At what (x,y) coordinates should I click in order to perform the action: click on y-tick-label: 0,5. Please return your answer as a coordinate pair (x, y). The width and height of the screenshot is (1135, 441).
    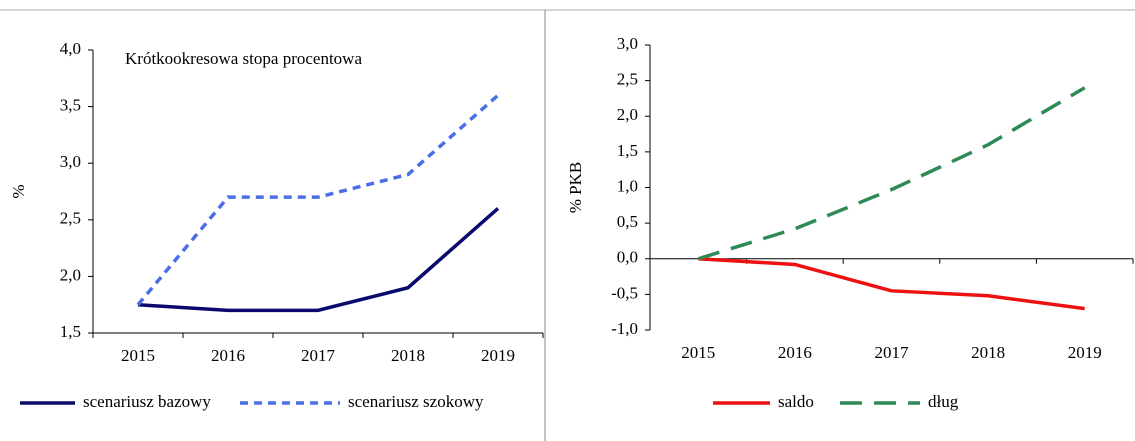
    Looking at the image, I should click on (627, 221).